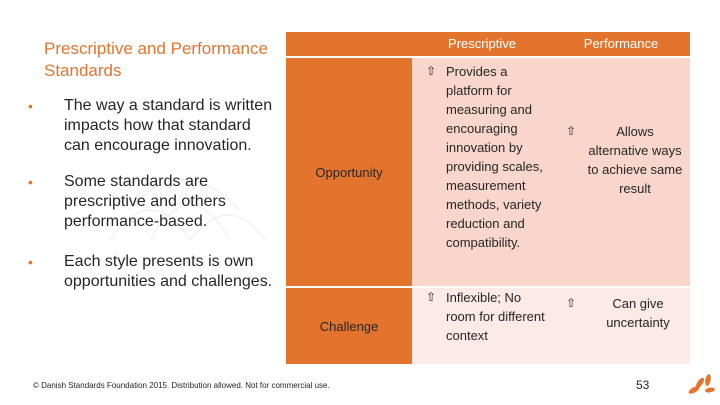  I want to click on leaf-logo-icon, so click(701, 384).